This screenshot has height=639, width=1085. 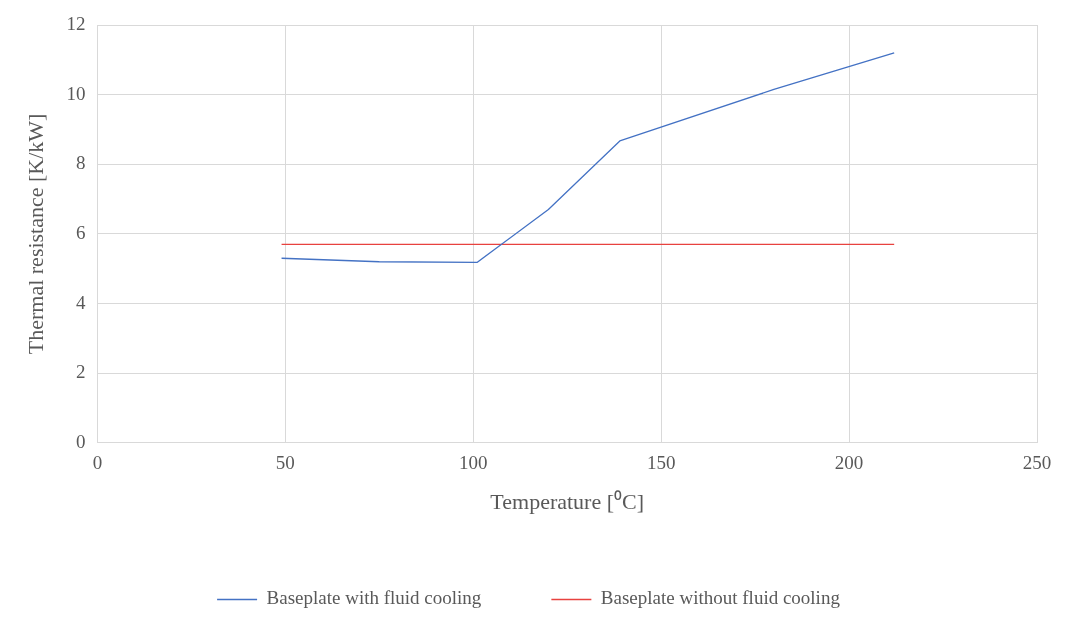 What do you see at coordinates (80, 302) in the screenshot?
I see `y-tick-label: 4` at bounding box center [80, 302].